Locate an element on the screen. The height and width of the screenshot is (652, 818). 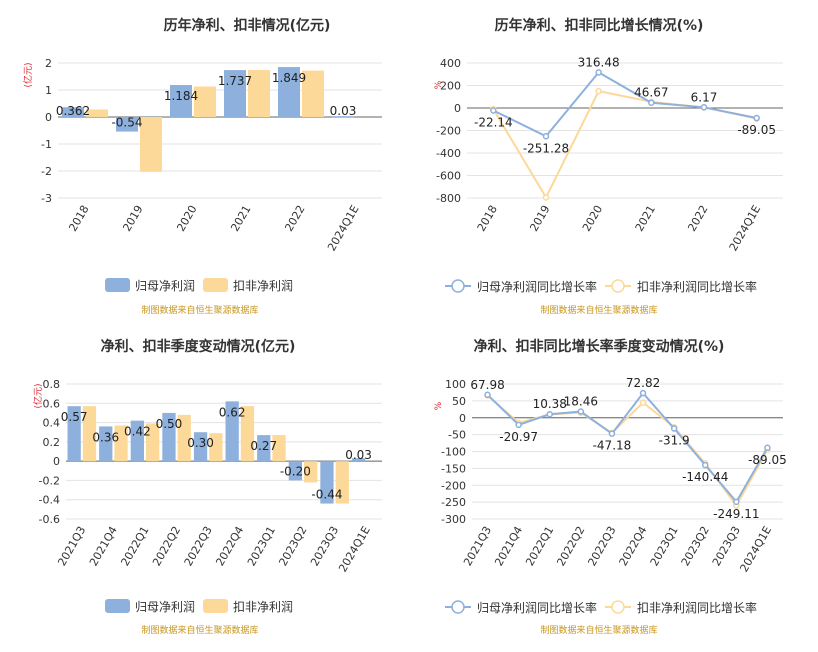
x-tick-label: 2023Q2 is located at coordinates (695, 546).